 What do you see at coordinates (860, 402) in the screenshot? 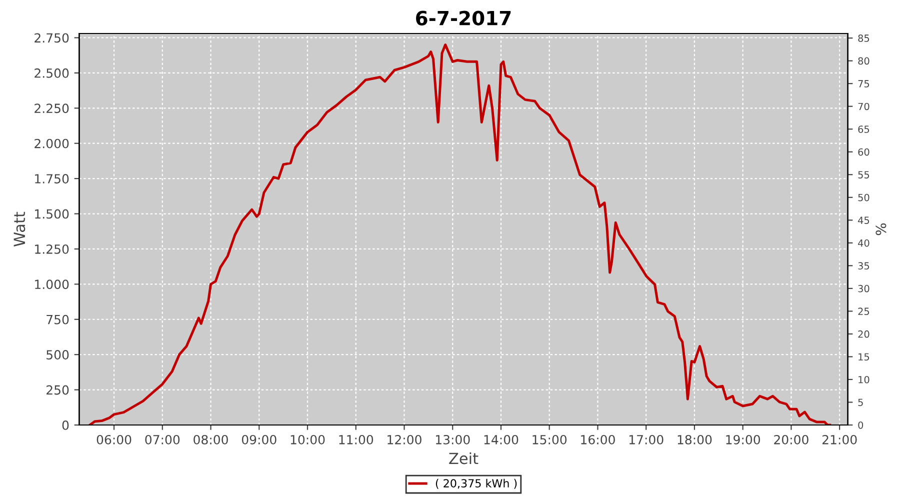
I see `y2-tick-label: 5` at bounding box center [860, 402].